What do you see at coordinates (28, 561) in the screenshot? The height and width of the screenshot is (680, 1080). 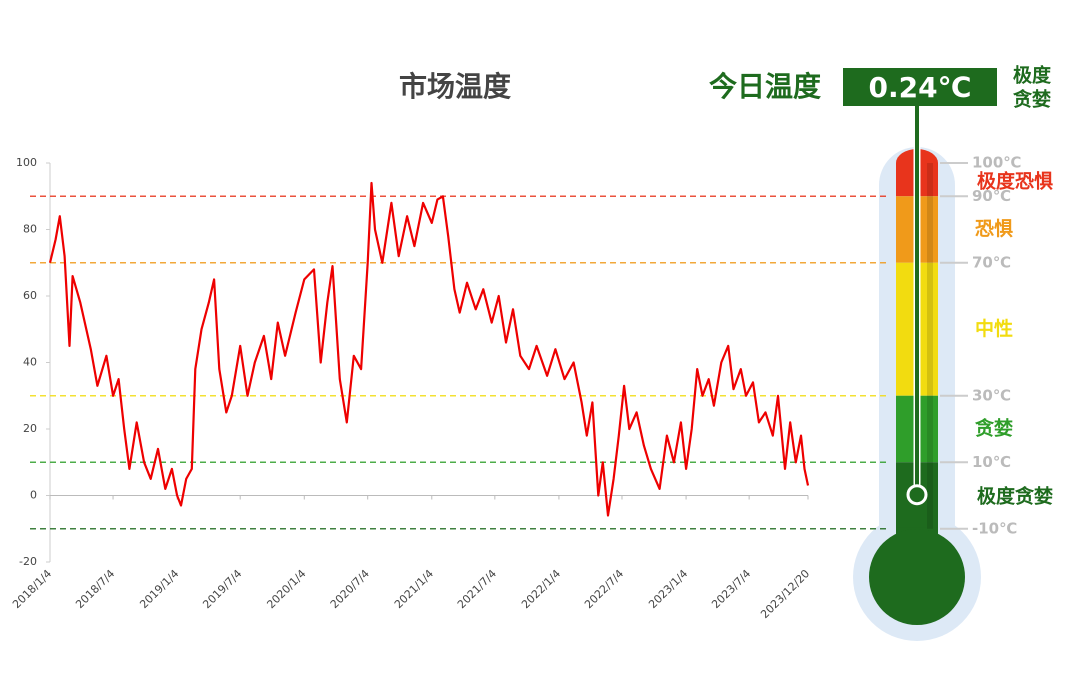 I see `y-tick-label: -20` at bounding box center [28, 561].